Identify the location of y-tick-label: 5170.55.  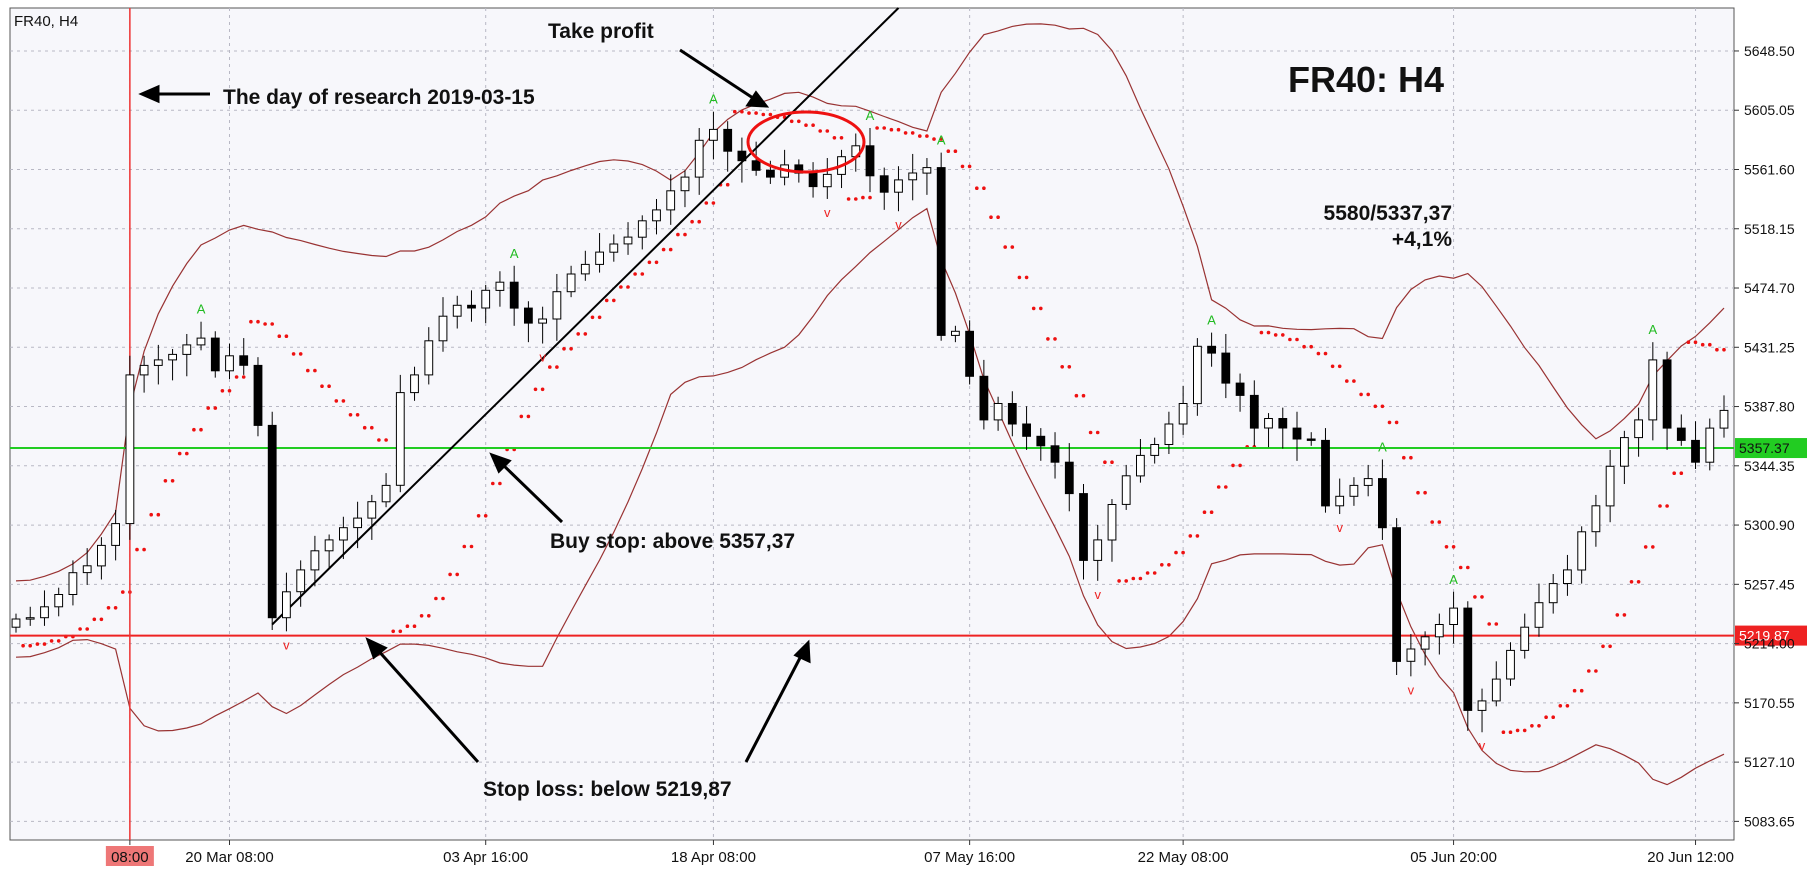
(1769, 703).